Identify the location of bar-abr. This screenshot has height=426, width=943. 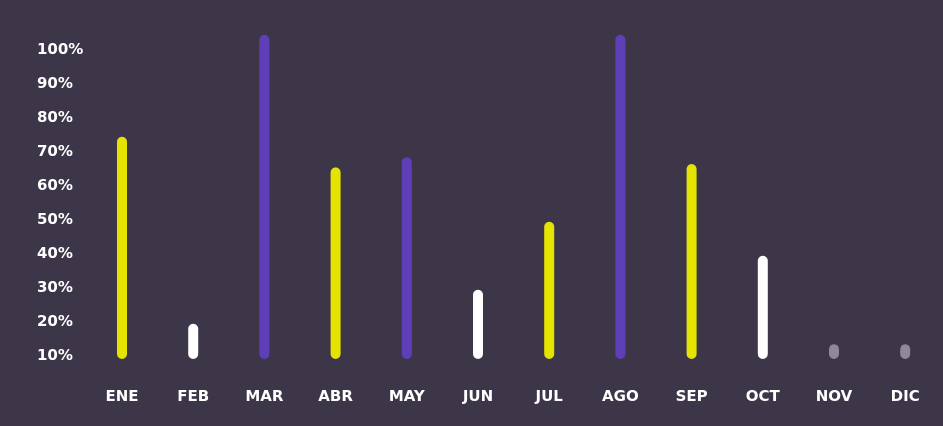
(335, 263).